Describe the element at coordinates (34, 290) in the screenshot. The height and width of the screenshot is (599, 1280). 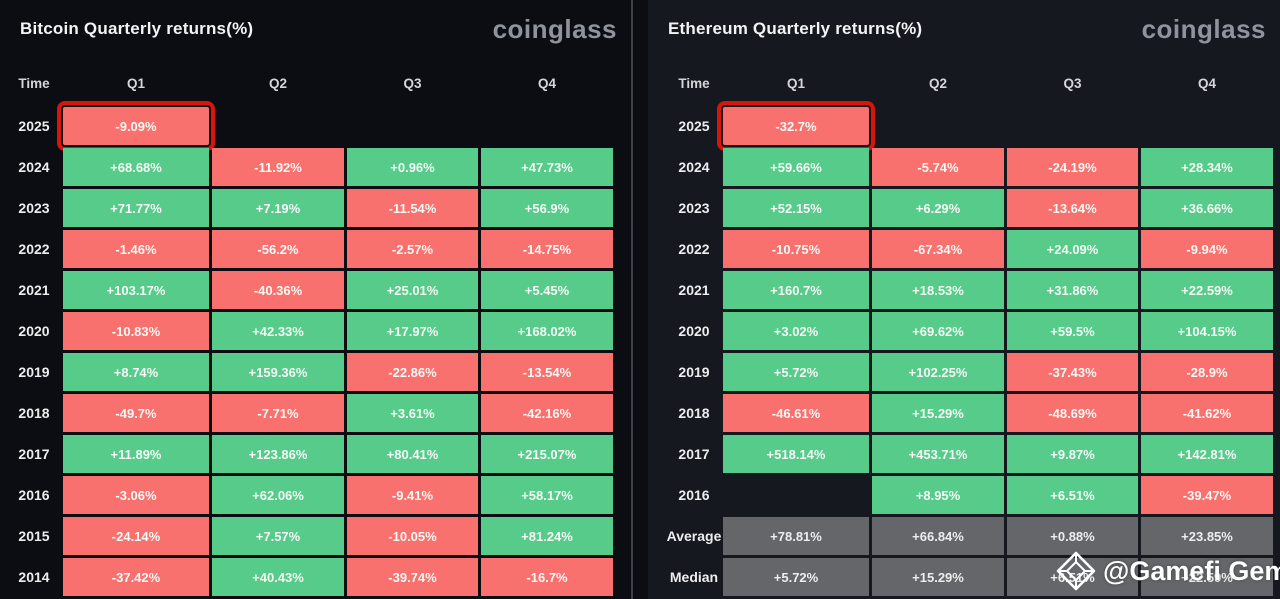
I see `row-label-2021: 2021` at that location.